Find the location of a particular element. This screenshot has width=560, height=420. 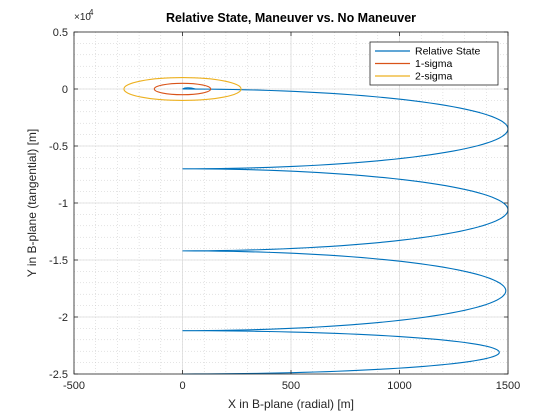

sigma2-ellipse is located at coordinates (182, 89).